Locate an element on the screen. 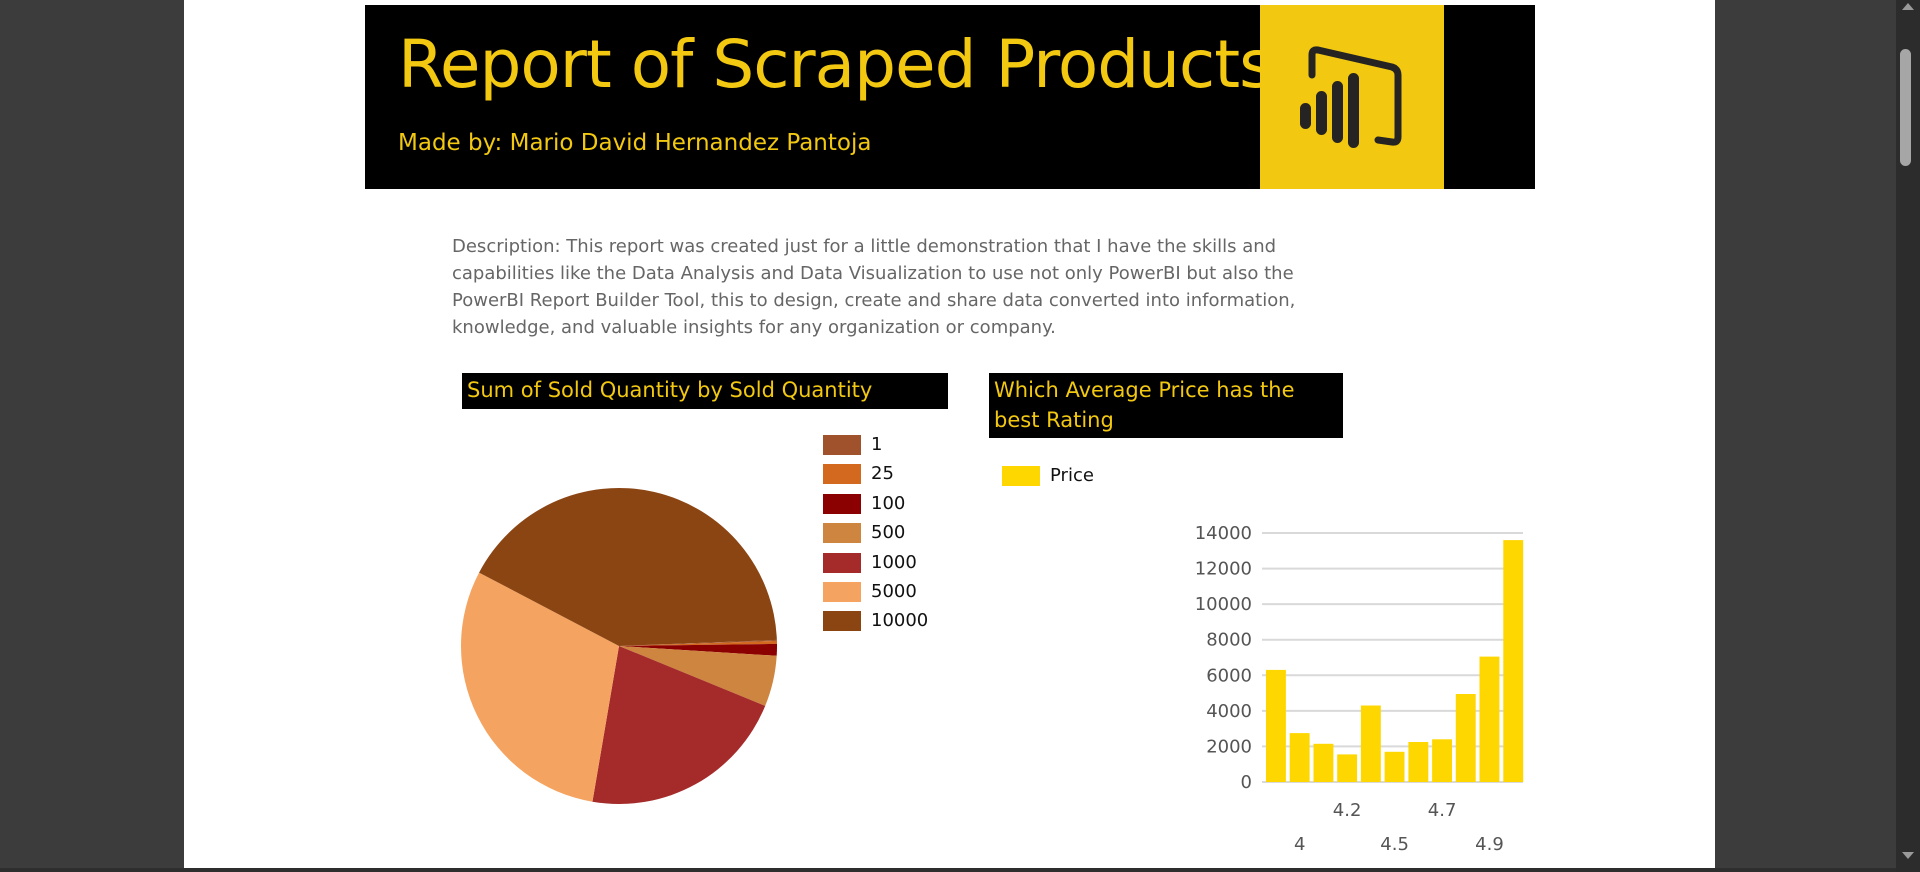 This screenshot has height=872, width=1920. y-tick-label: 14000 is located at coordinates (1223, 533).